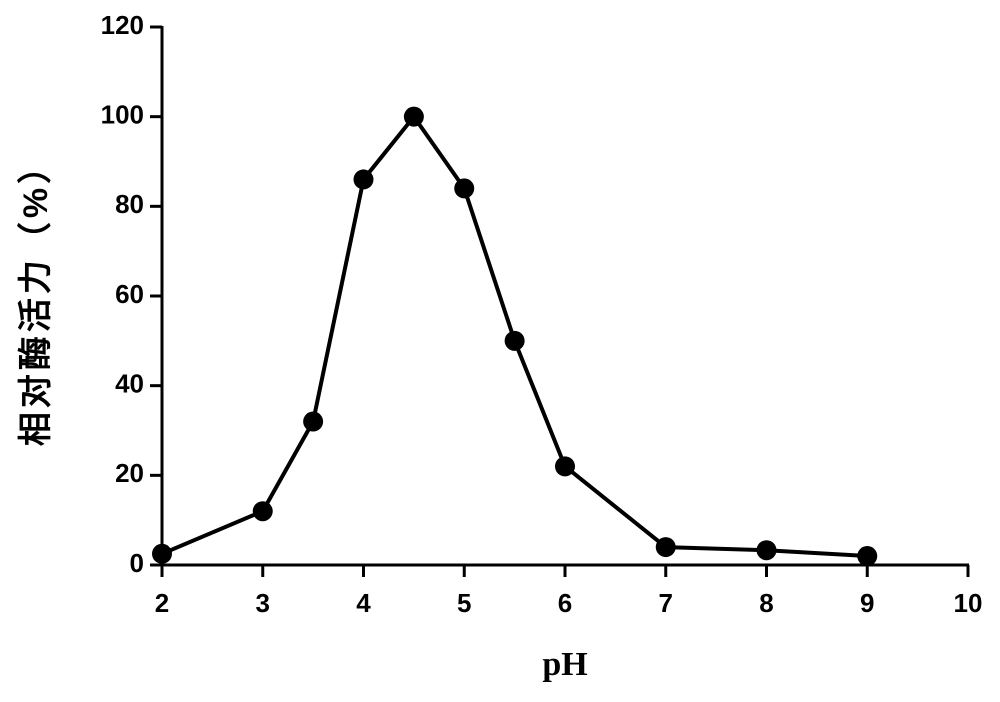 The image size is (1000, 702). I want to click on y-axis-label: 相对酶活力（%）, so click(35, 296).